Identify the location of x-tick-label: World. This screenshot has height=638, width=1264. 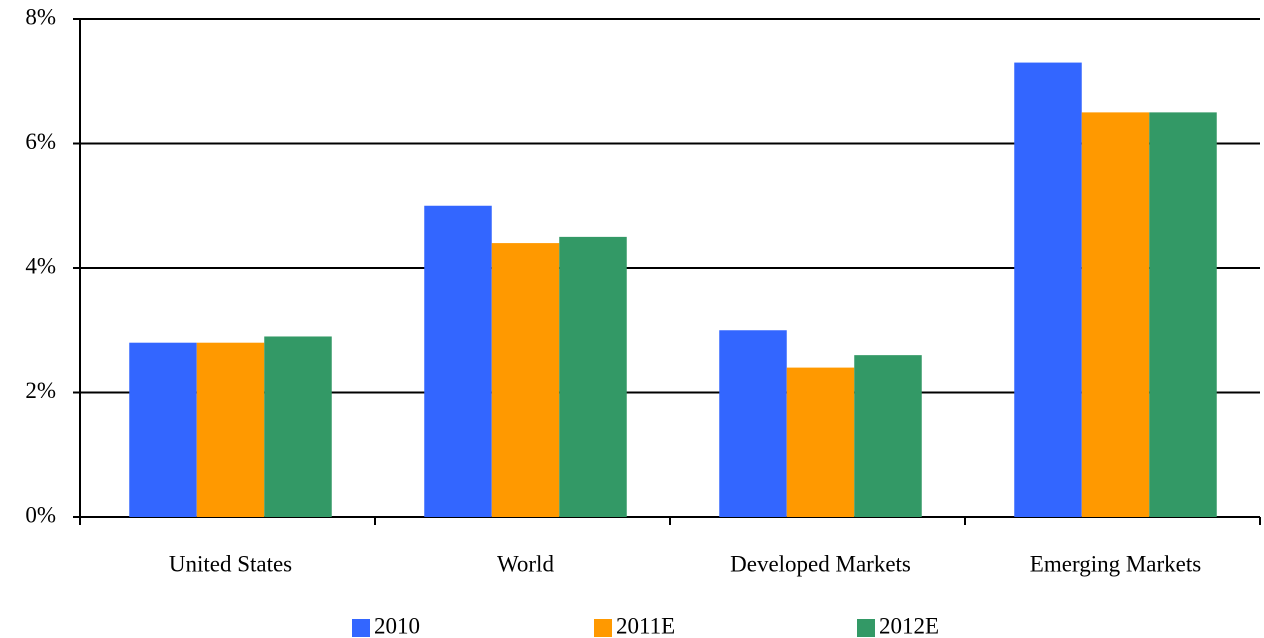
(525, 563).